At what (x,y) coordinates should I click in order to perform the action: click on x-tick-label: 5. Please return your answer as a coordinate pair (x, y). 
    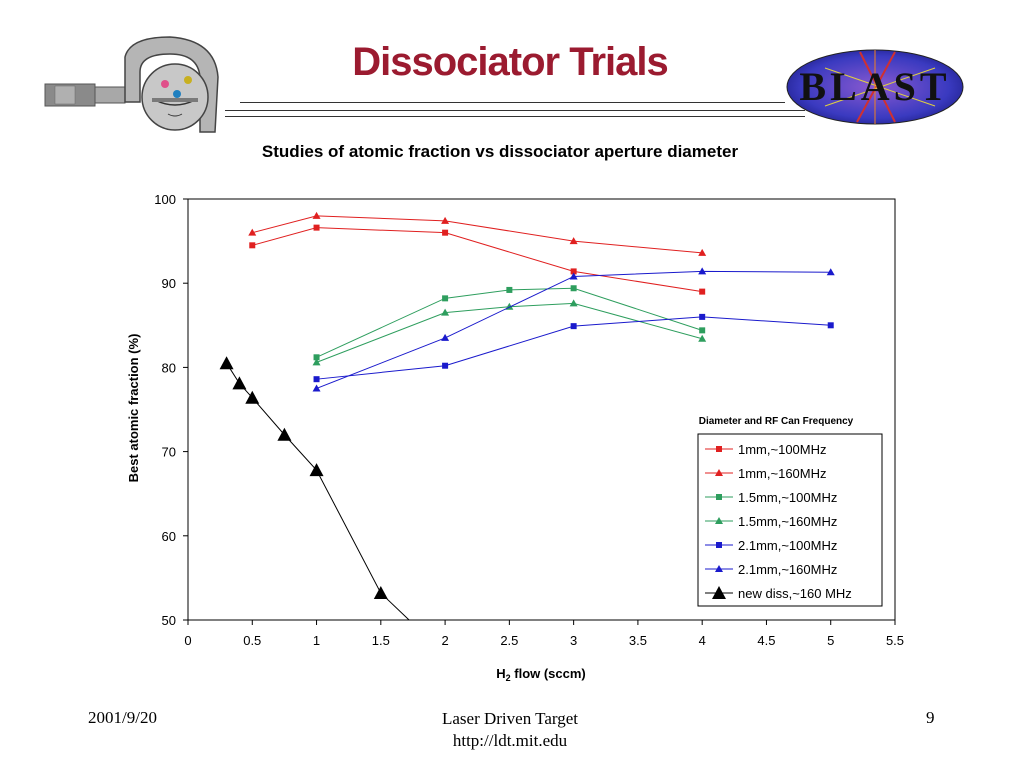
    Looking at the image, I should click on (830, 640).